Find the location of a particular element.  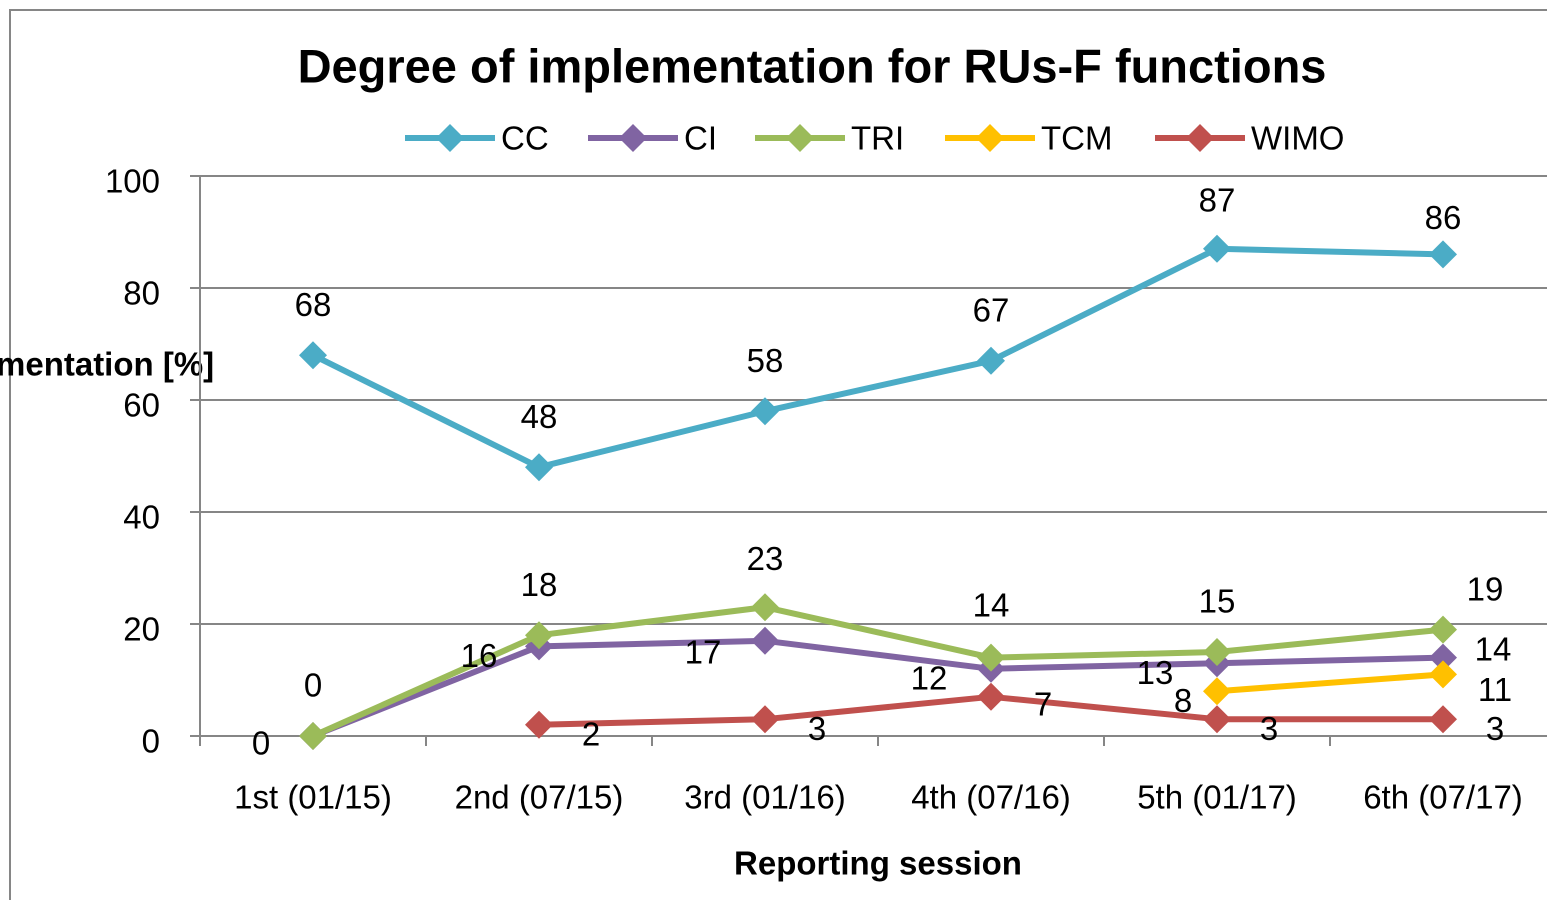

legend-label: CC is located at coordinates (525, 138).